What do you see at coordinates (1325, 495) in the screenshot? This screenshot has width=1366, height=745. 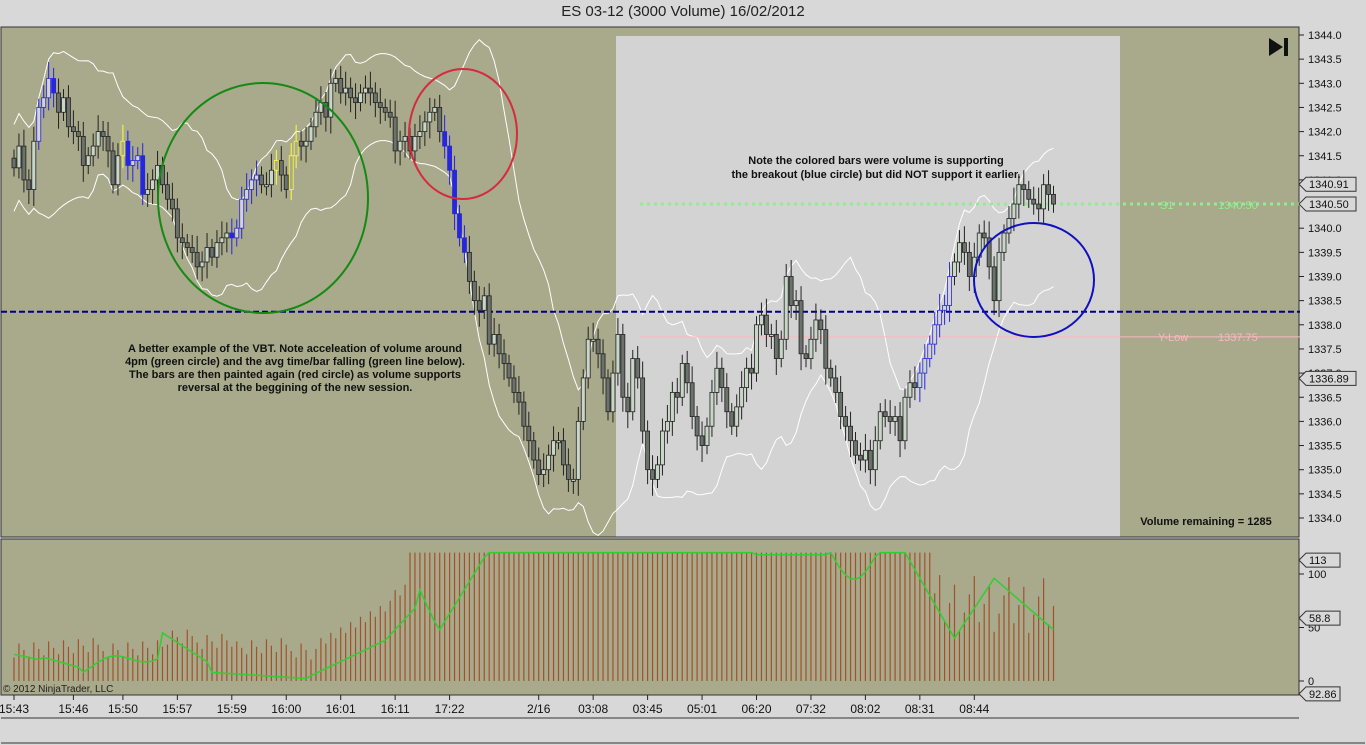 I see `price-tick-label: 1334.5` at bounding box center [1325, 495].